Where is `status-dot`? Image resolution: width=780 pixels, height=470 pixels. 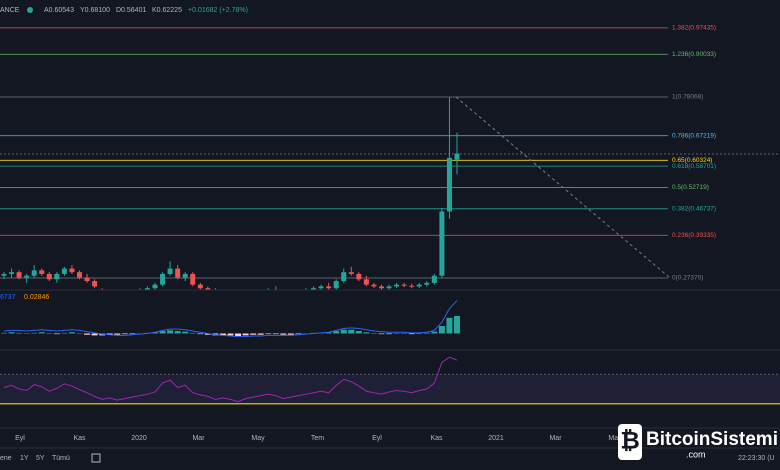 status-dot is located at coordinates (30, 10).